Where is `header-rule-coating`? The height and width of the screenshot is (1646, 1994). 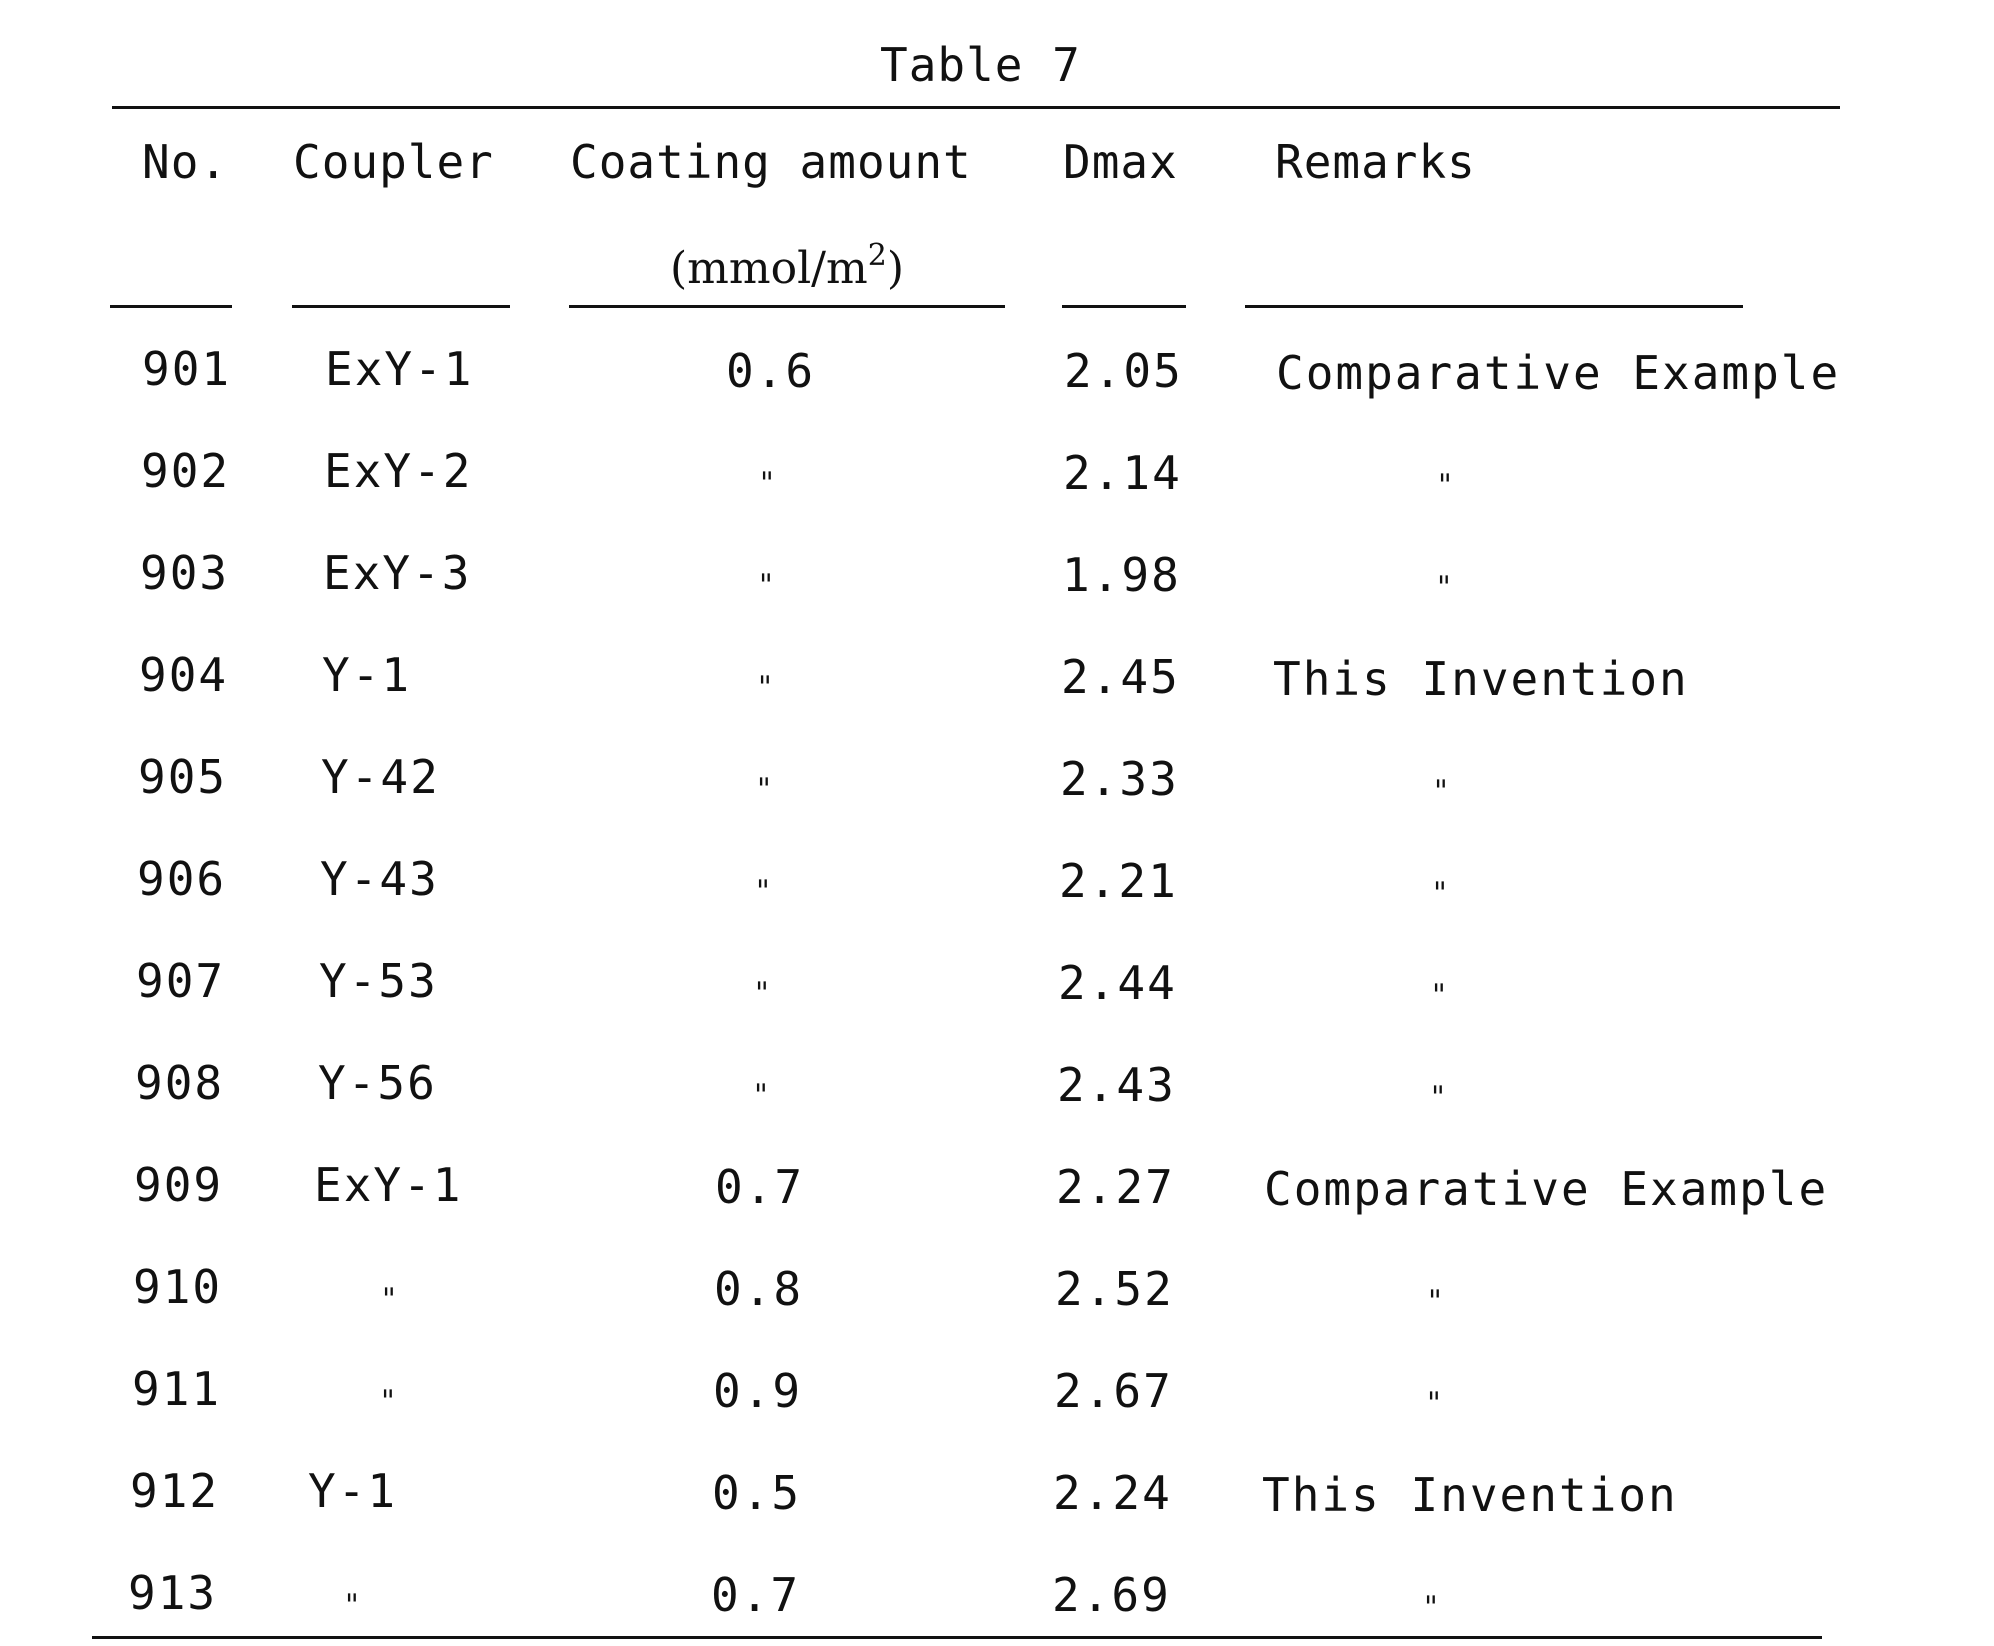
header-rule-coating is located at coordinates (787, 306).